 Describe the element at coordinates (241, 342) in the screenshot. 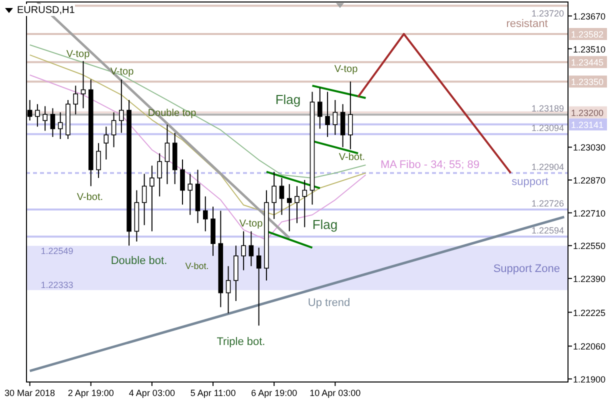

I see `annotation: Triple bot.` at that location.